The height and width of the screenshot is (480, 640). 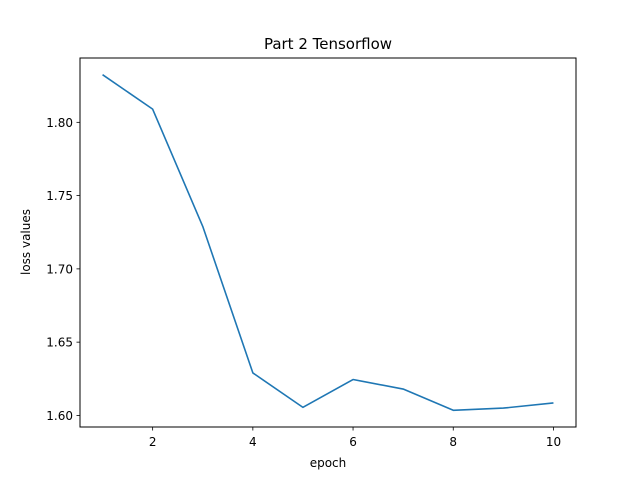 What do you see at coordinates (59, 416) in the screenshot?
I see `y-tick-label: 1.60` at bounding box center [59, 416].